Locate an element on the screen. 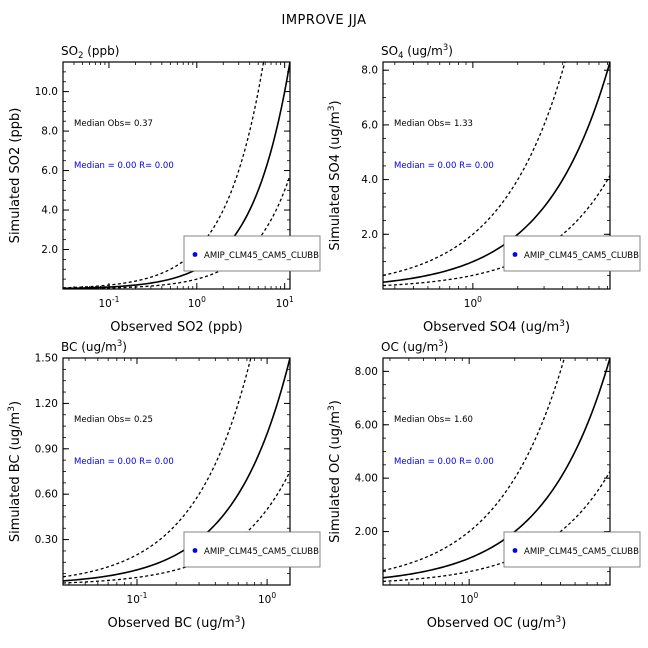 The image size is (648, 648). panel-title: BC (ug/m3​) is located at coordinates (94, 346).